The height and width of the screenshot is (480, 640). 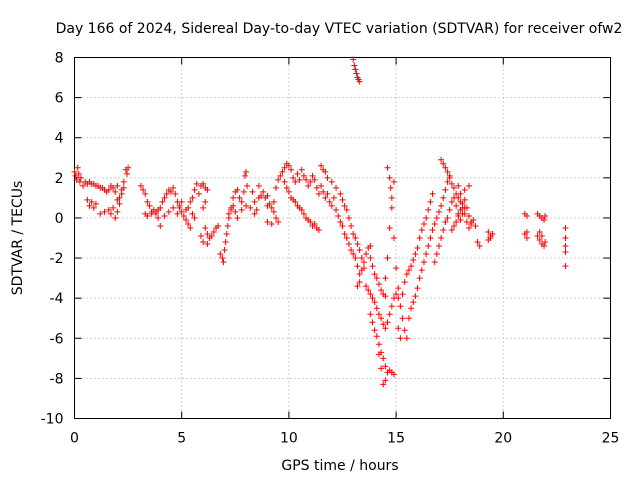 I want to click on y-tick-label: -2, so click(x=57, y=259).